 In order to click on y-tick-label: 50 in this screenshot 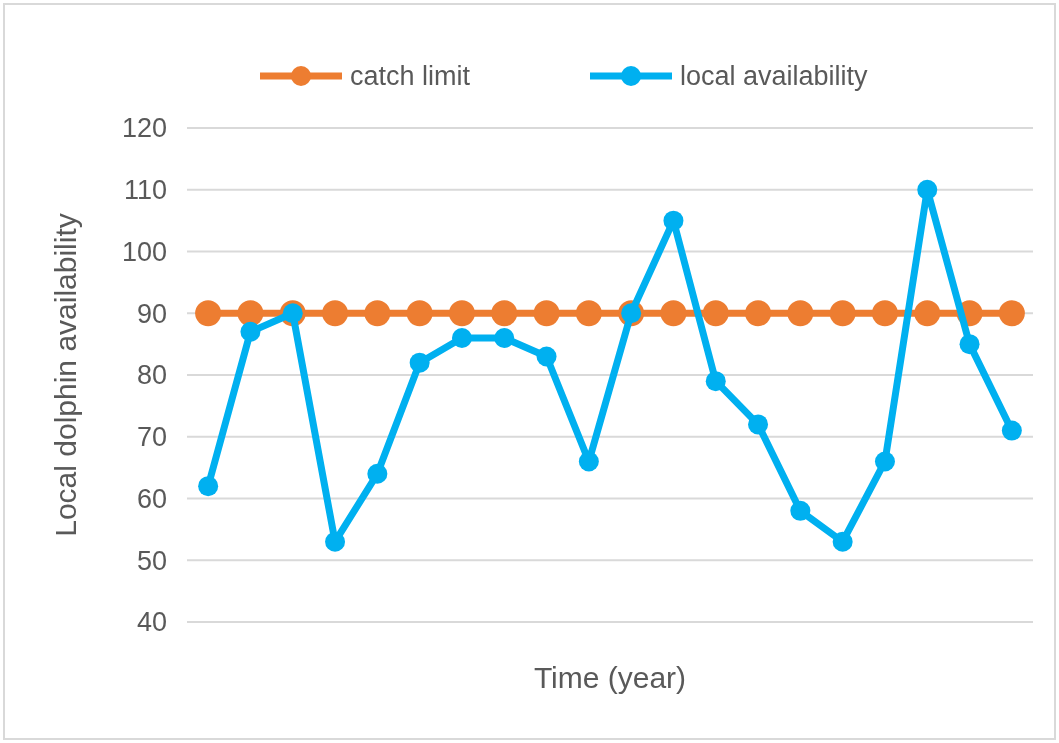, I will do `click(151, 560)`.